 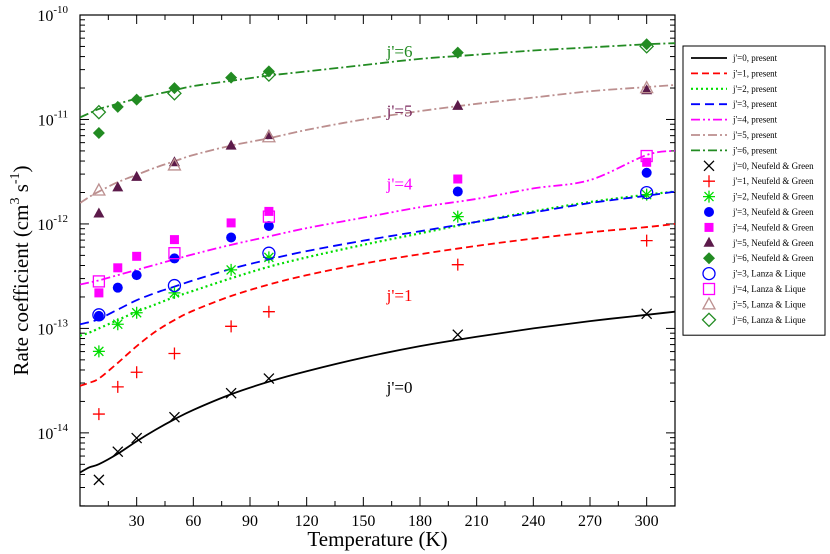 What do you see at coordinates (307, 521) in the screenshot?
I see `x-tick-label: 120` at bounding box center [307, 521].